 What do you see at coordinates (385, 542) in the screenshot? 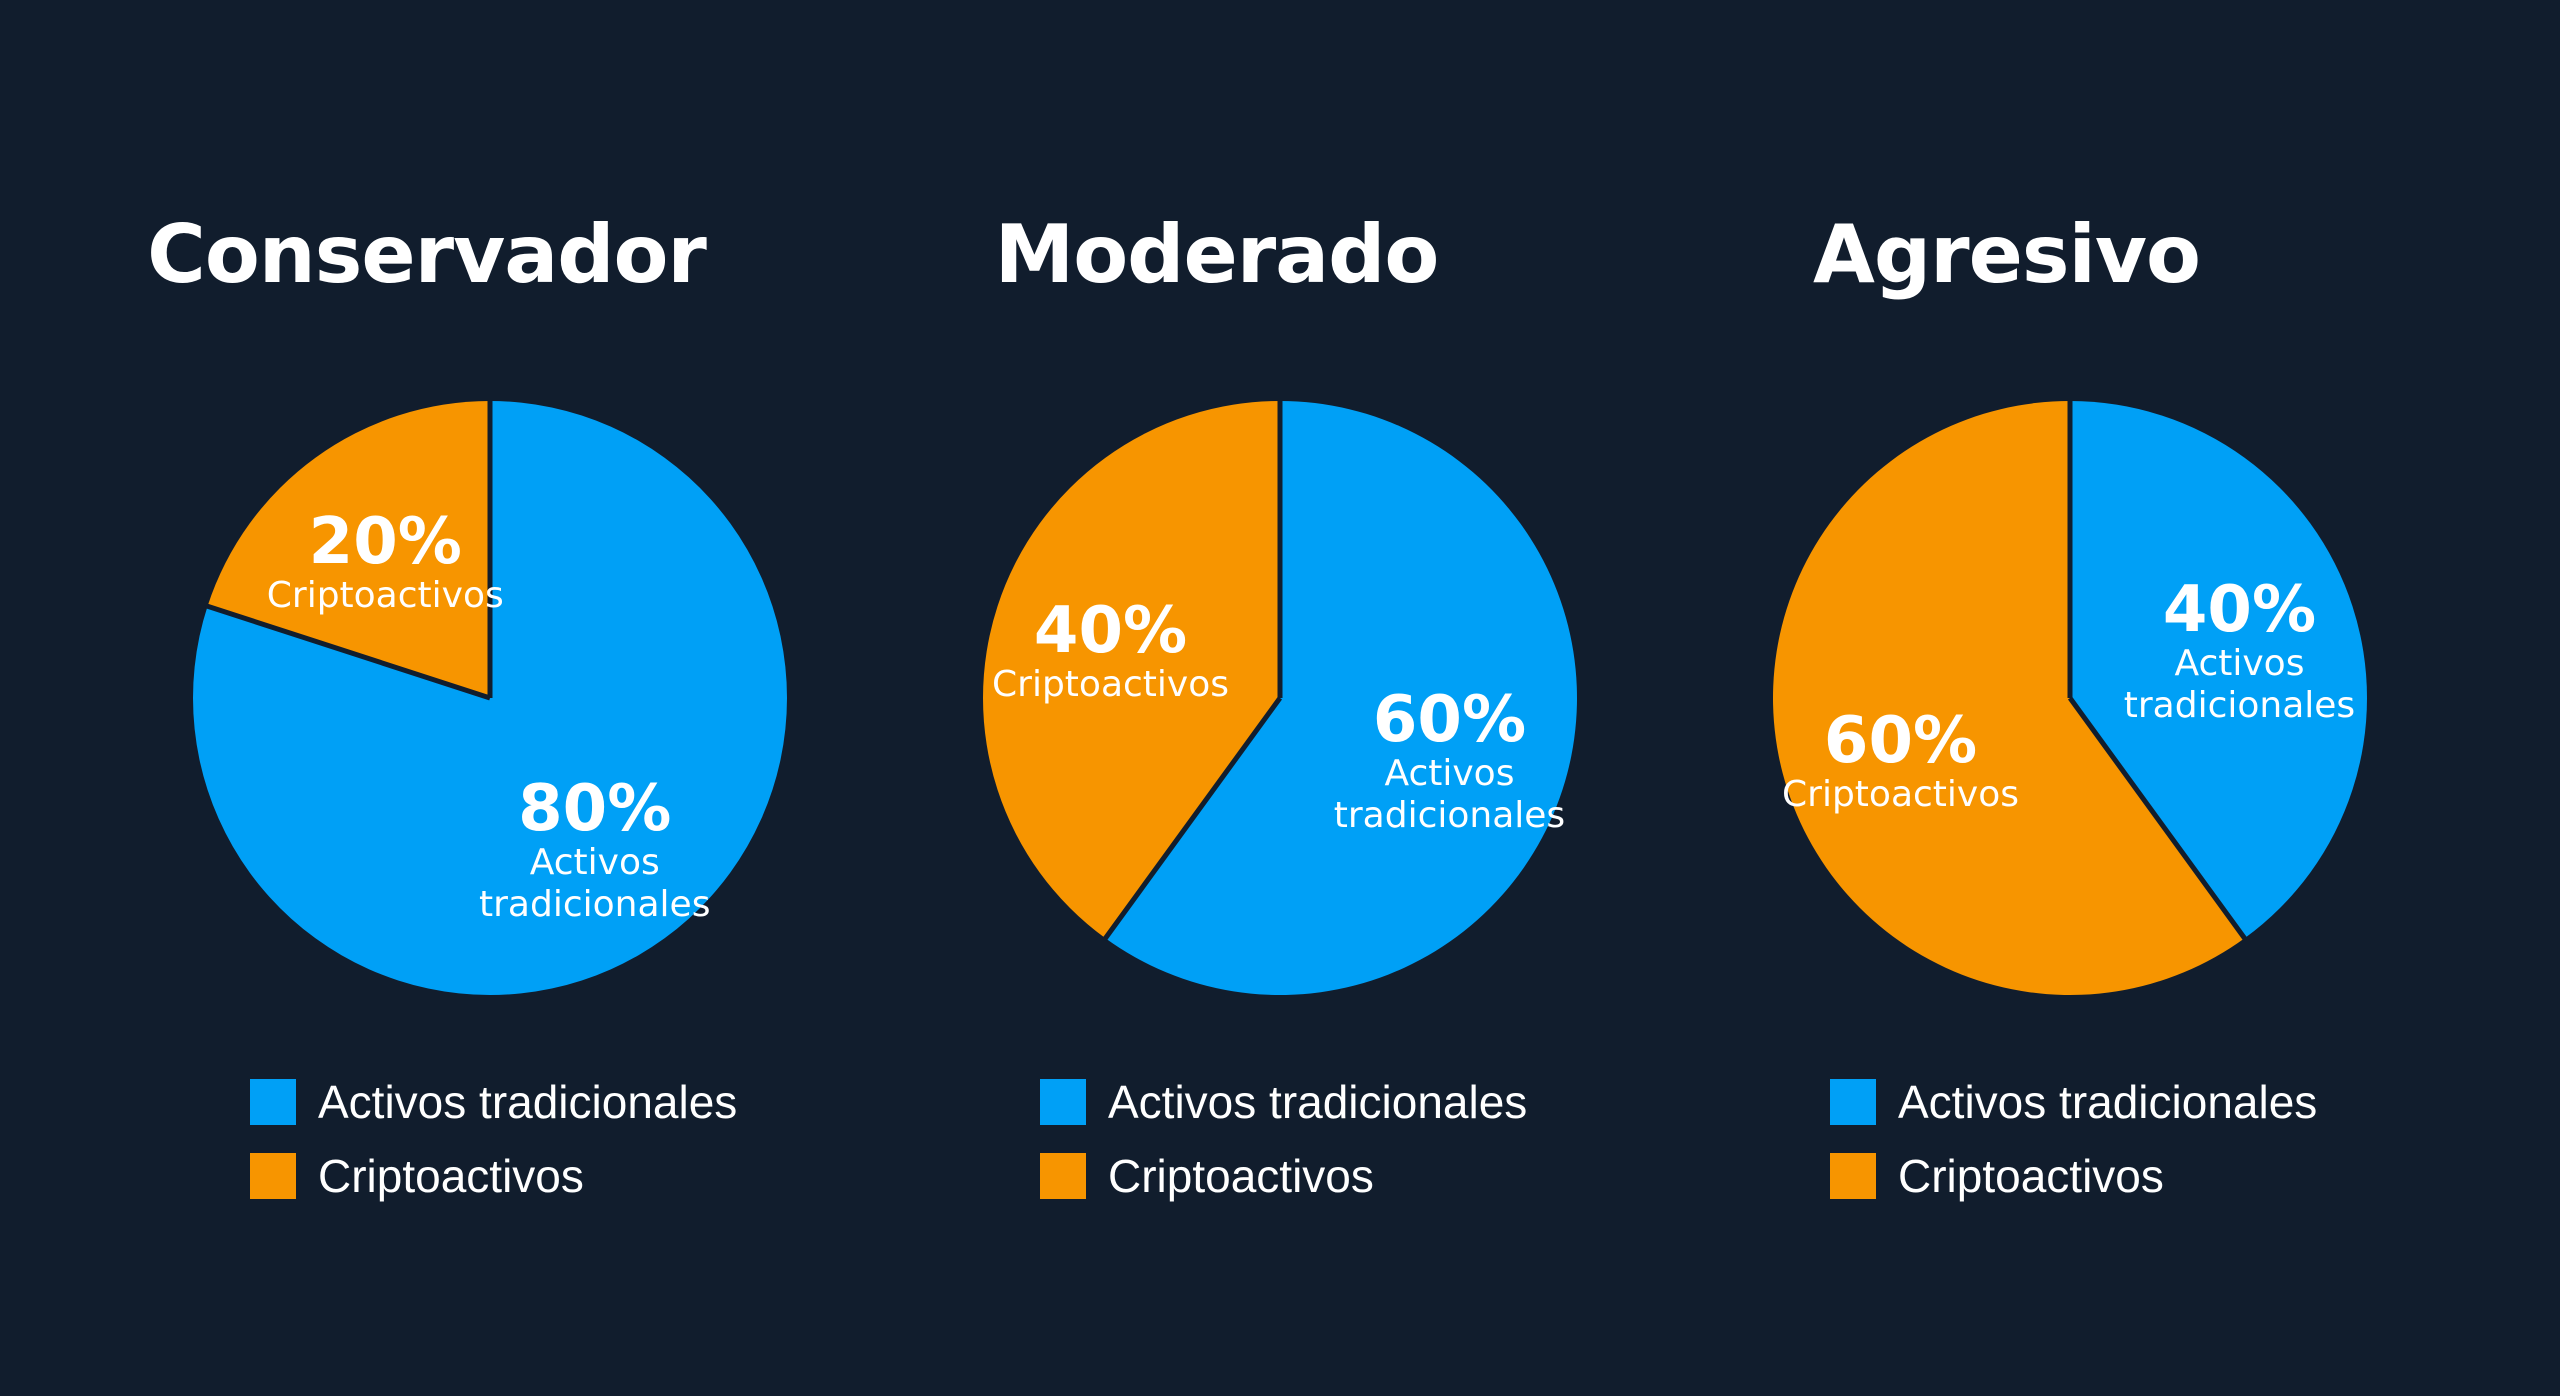
I see `slice-percent-label: 20%` at bounding box center [385, 542].